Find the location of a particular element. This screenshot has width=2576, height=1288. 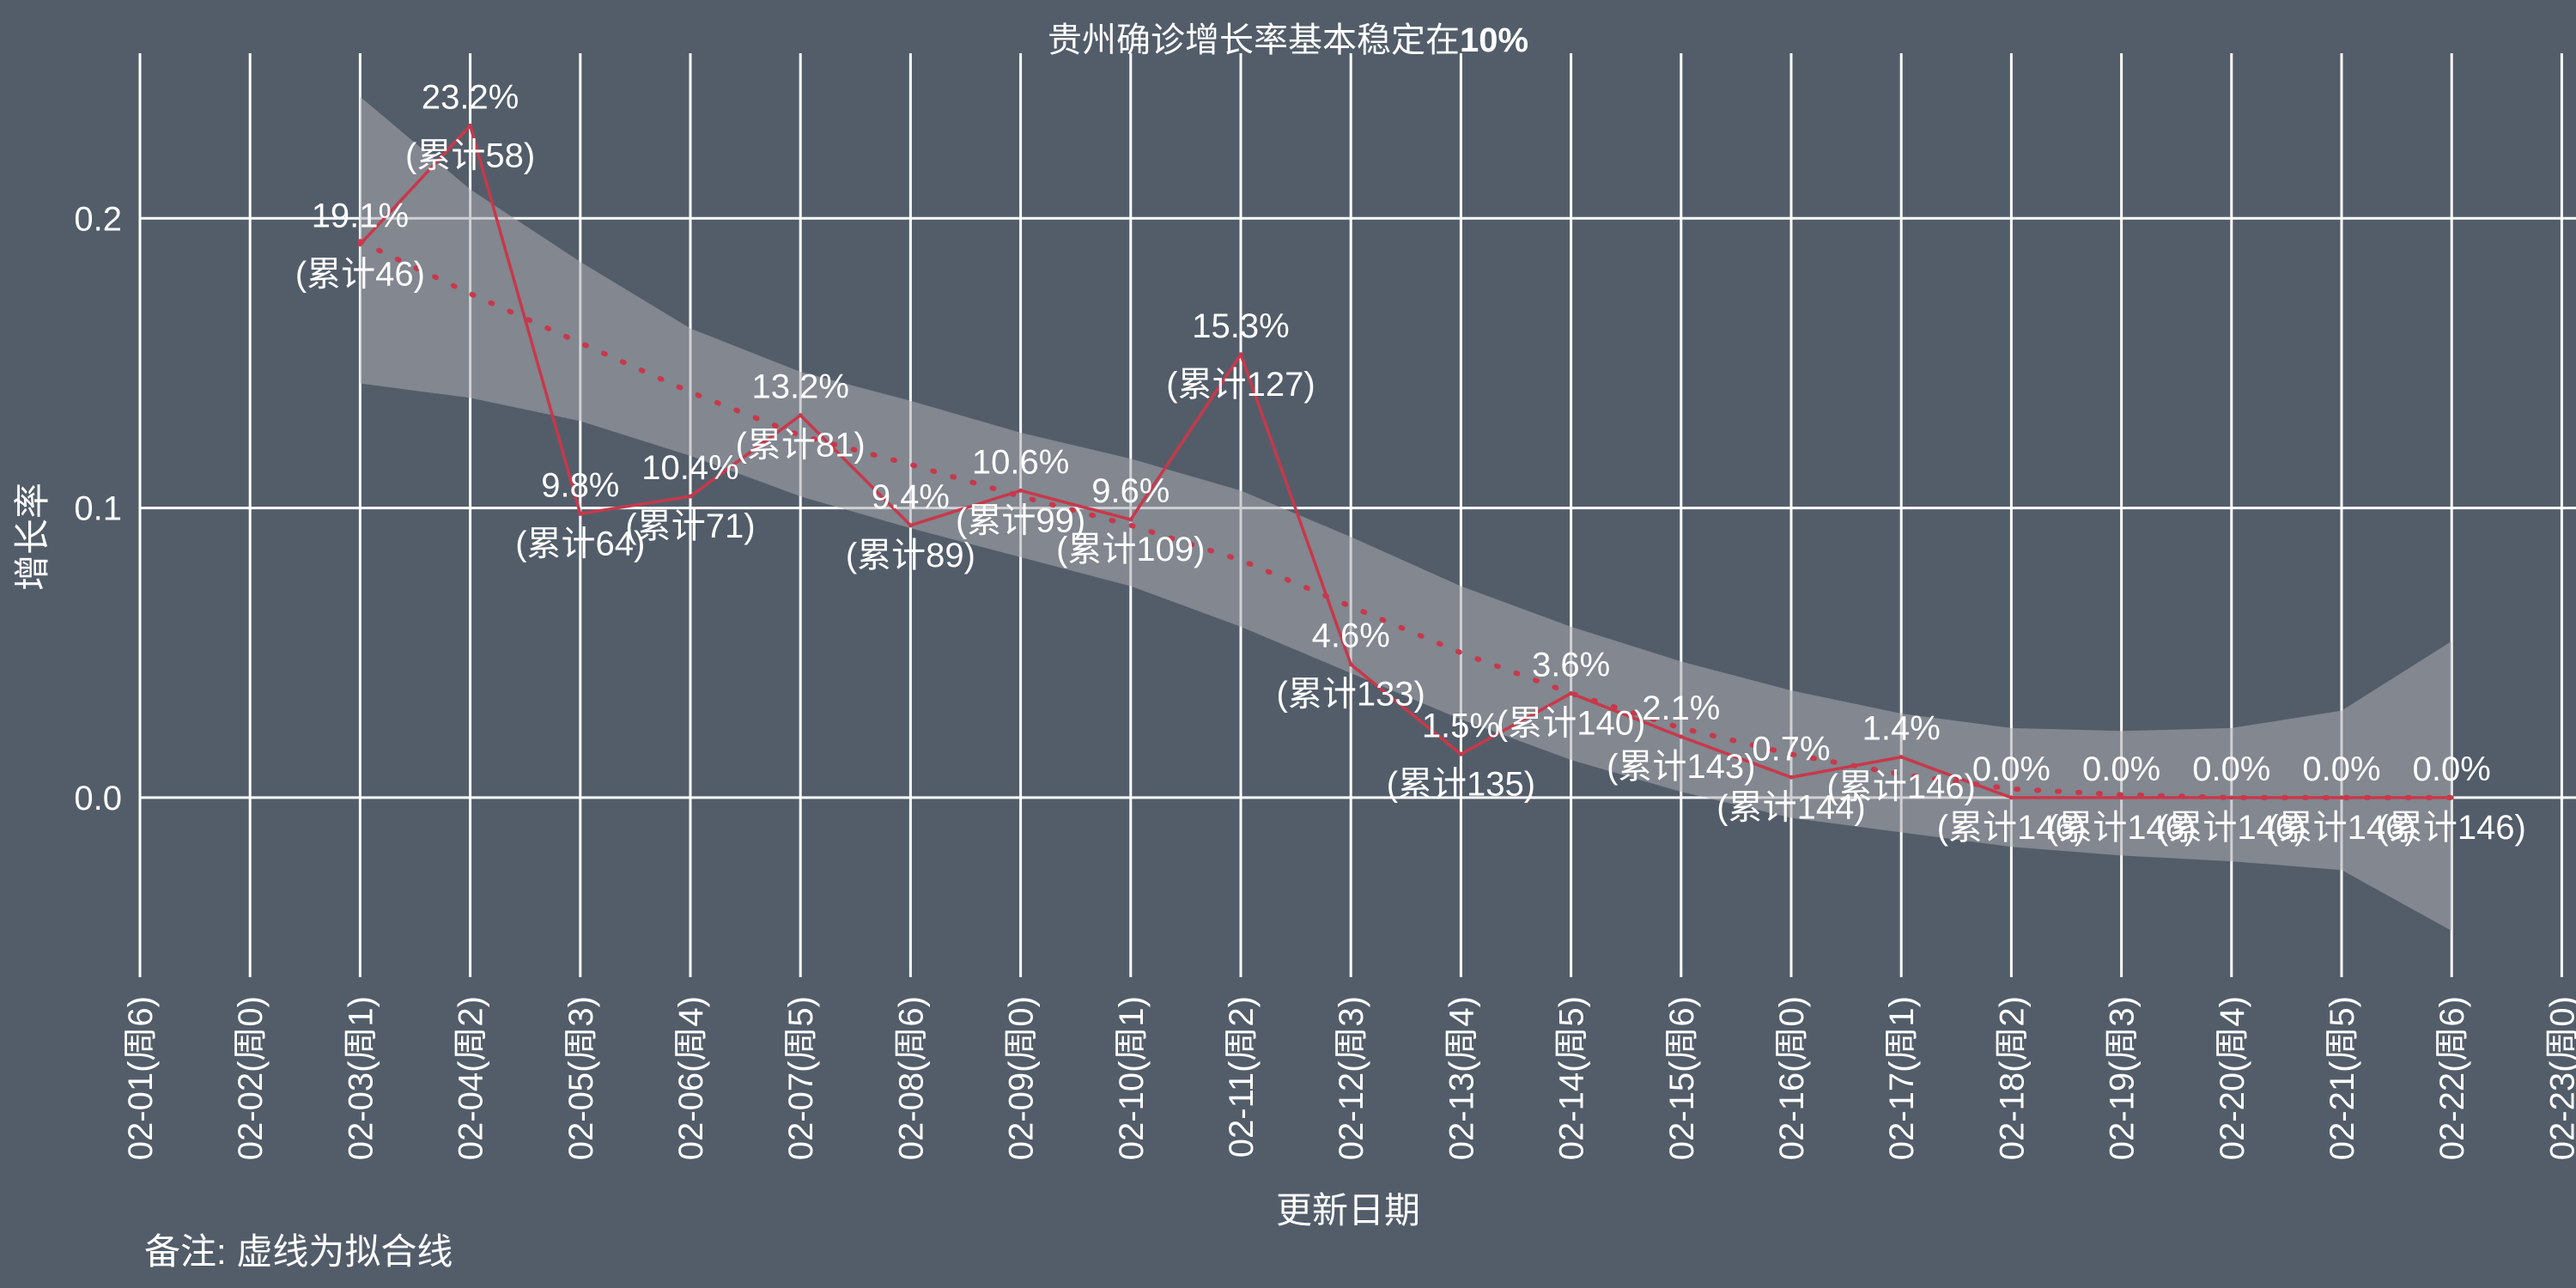

data-label-pct: 19.1% is located at coordinates (360, 216).